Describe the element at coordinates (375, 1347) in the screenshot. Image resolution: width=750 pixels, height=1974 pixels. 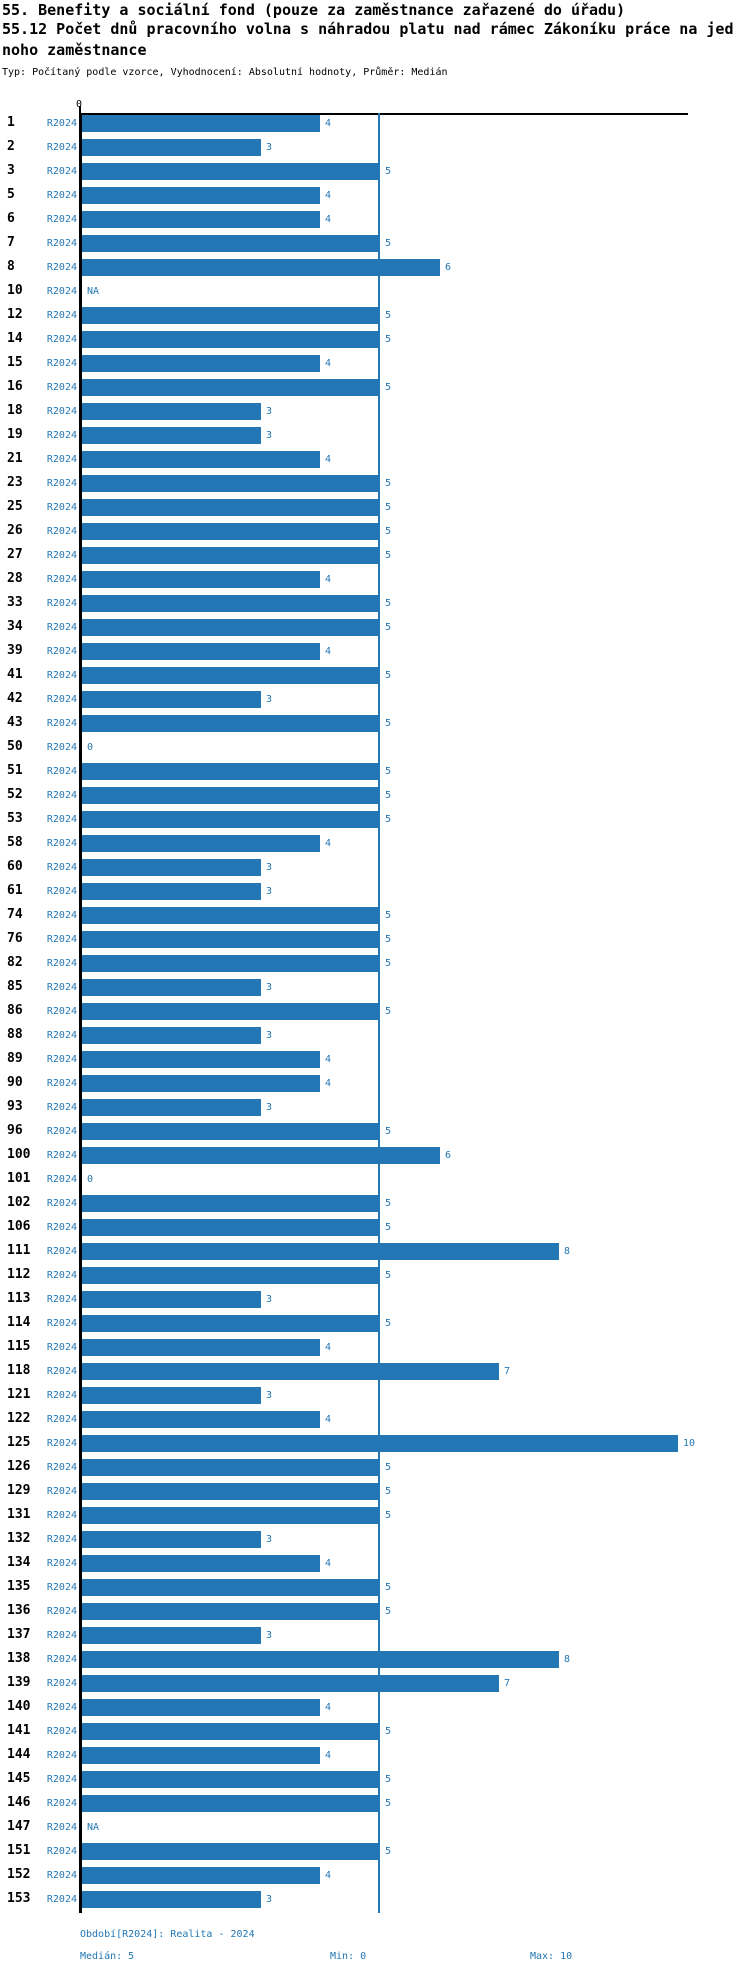
I see `chart-row: 115 R2024 4` at that location.